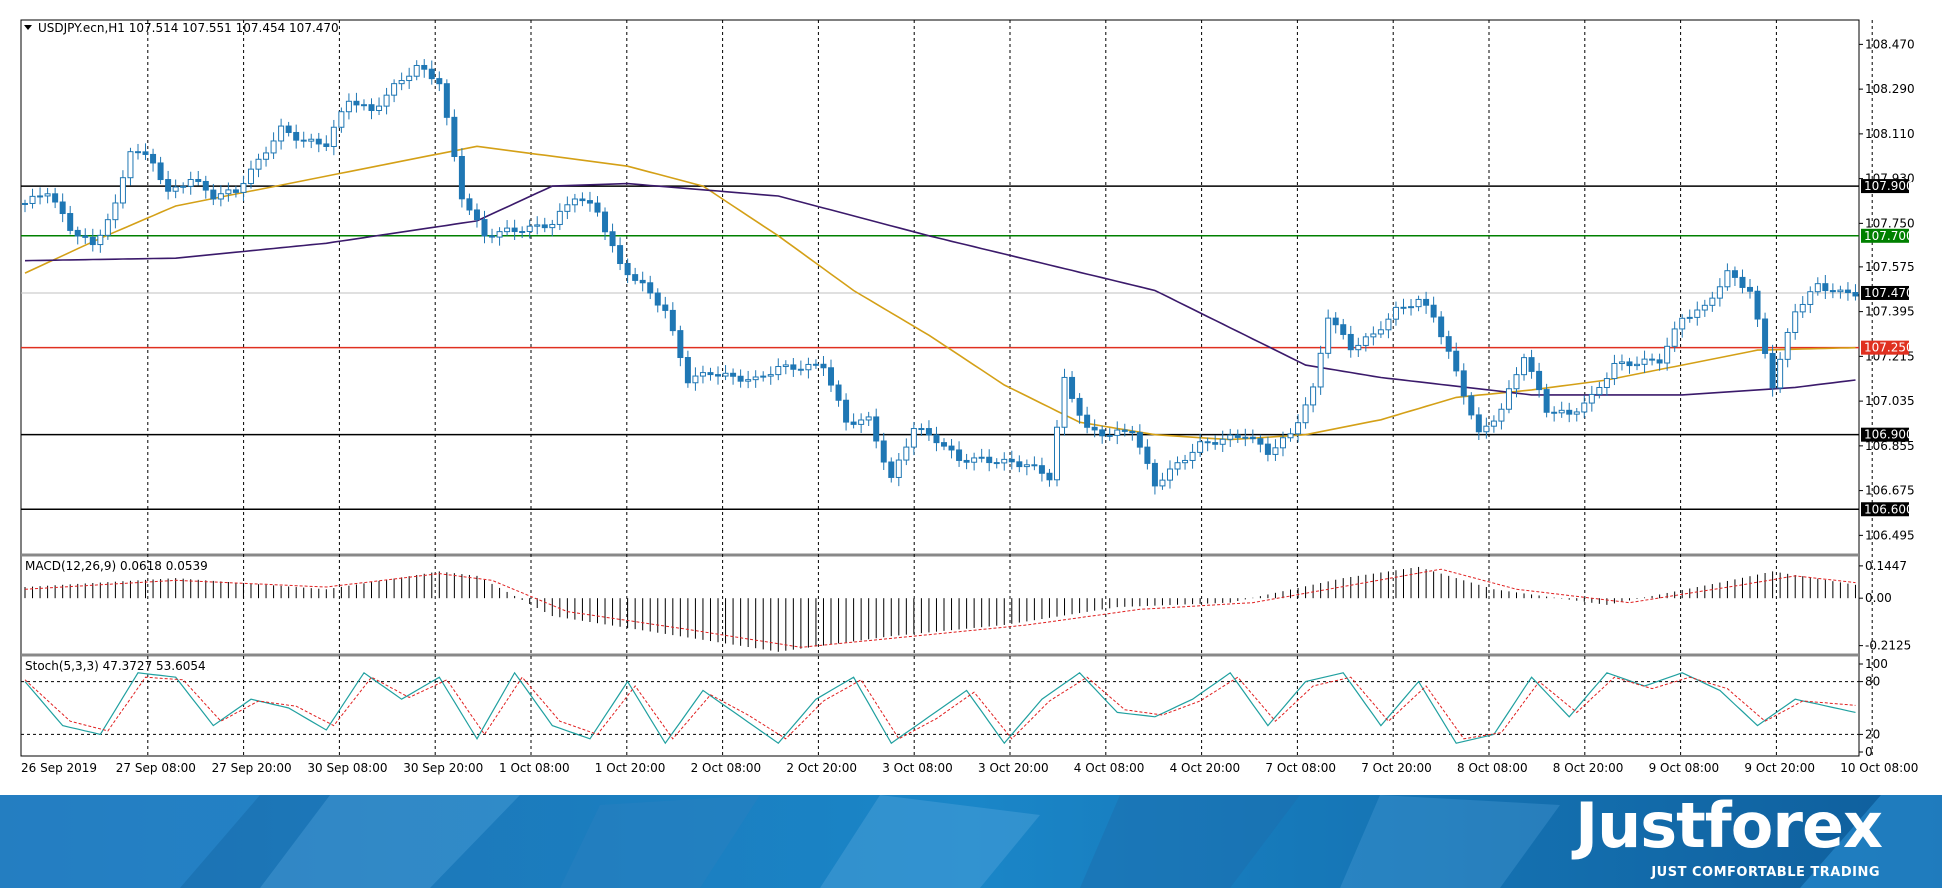 The width and height of the screenshot is (1942, 888). Describe the element at coordinates (1492, 768) in the screenshot. I see `x-tick-label: 8 Oct 08:00` at that location.